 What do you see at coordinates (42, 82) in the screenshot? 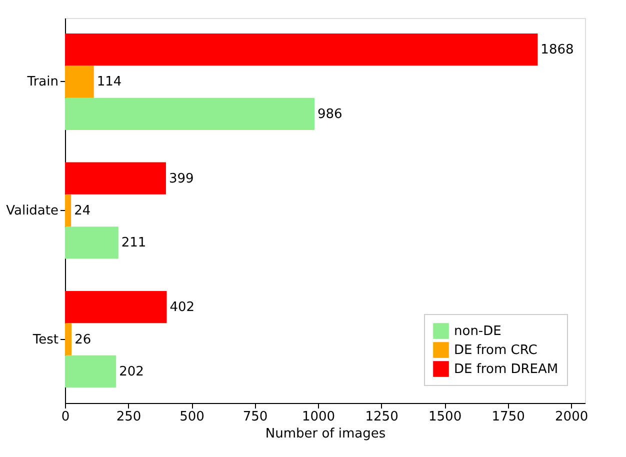
I see `y-tick-label: Train` at bounding box center [42, 82].